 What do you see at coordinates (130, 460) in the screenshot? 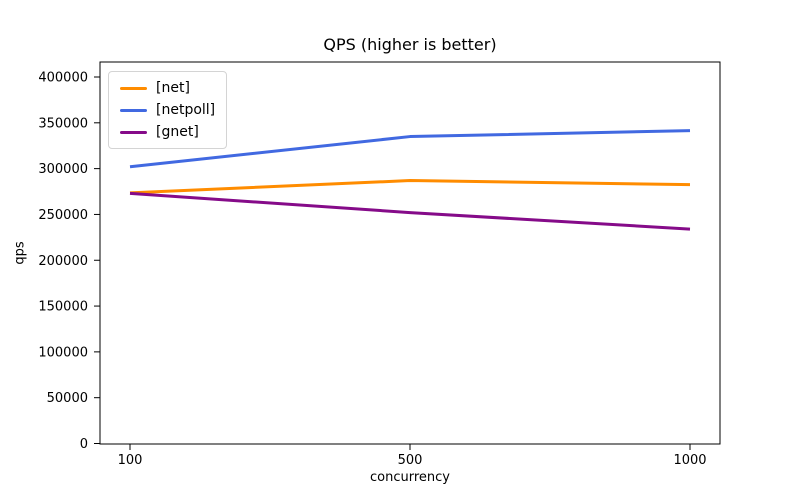
I see `x-tick-label: 100` at bounding box center [130, 460].